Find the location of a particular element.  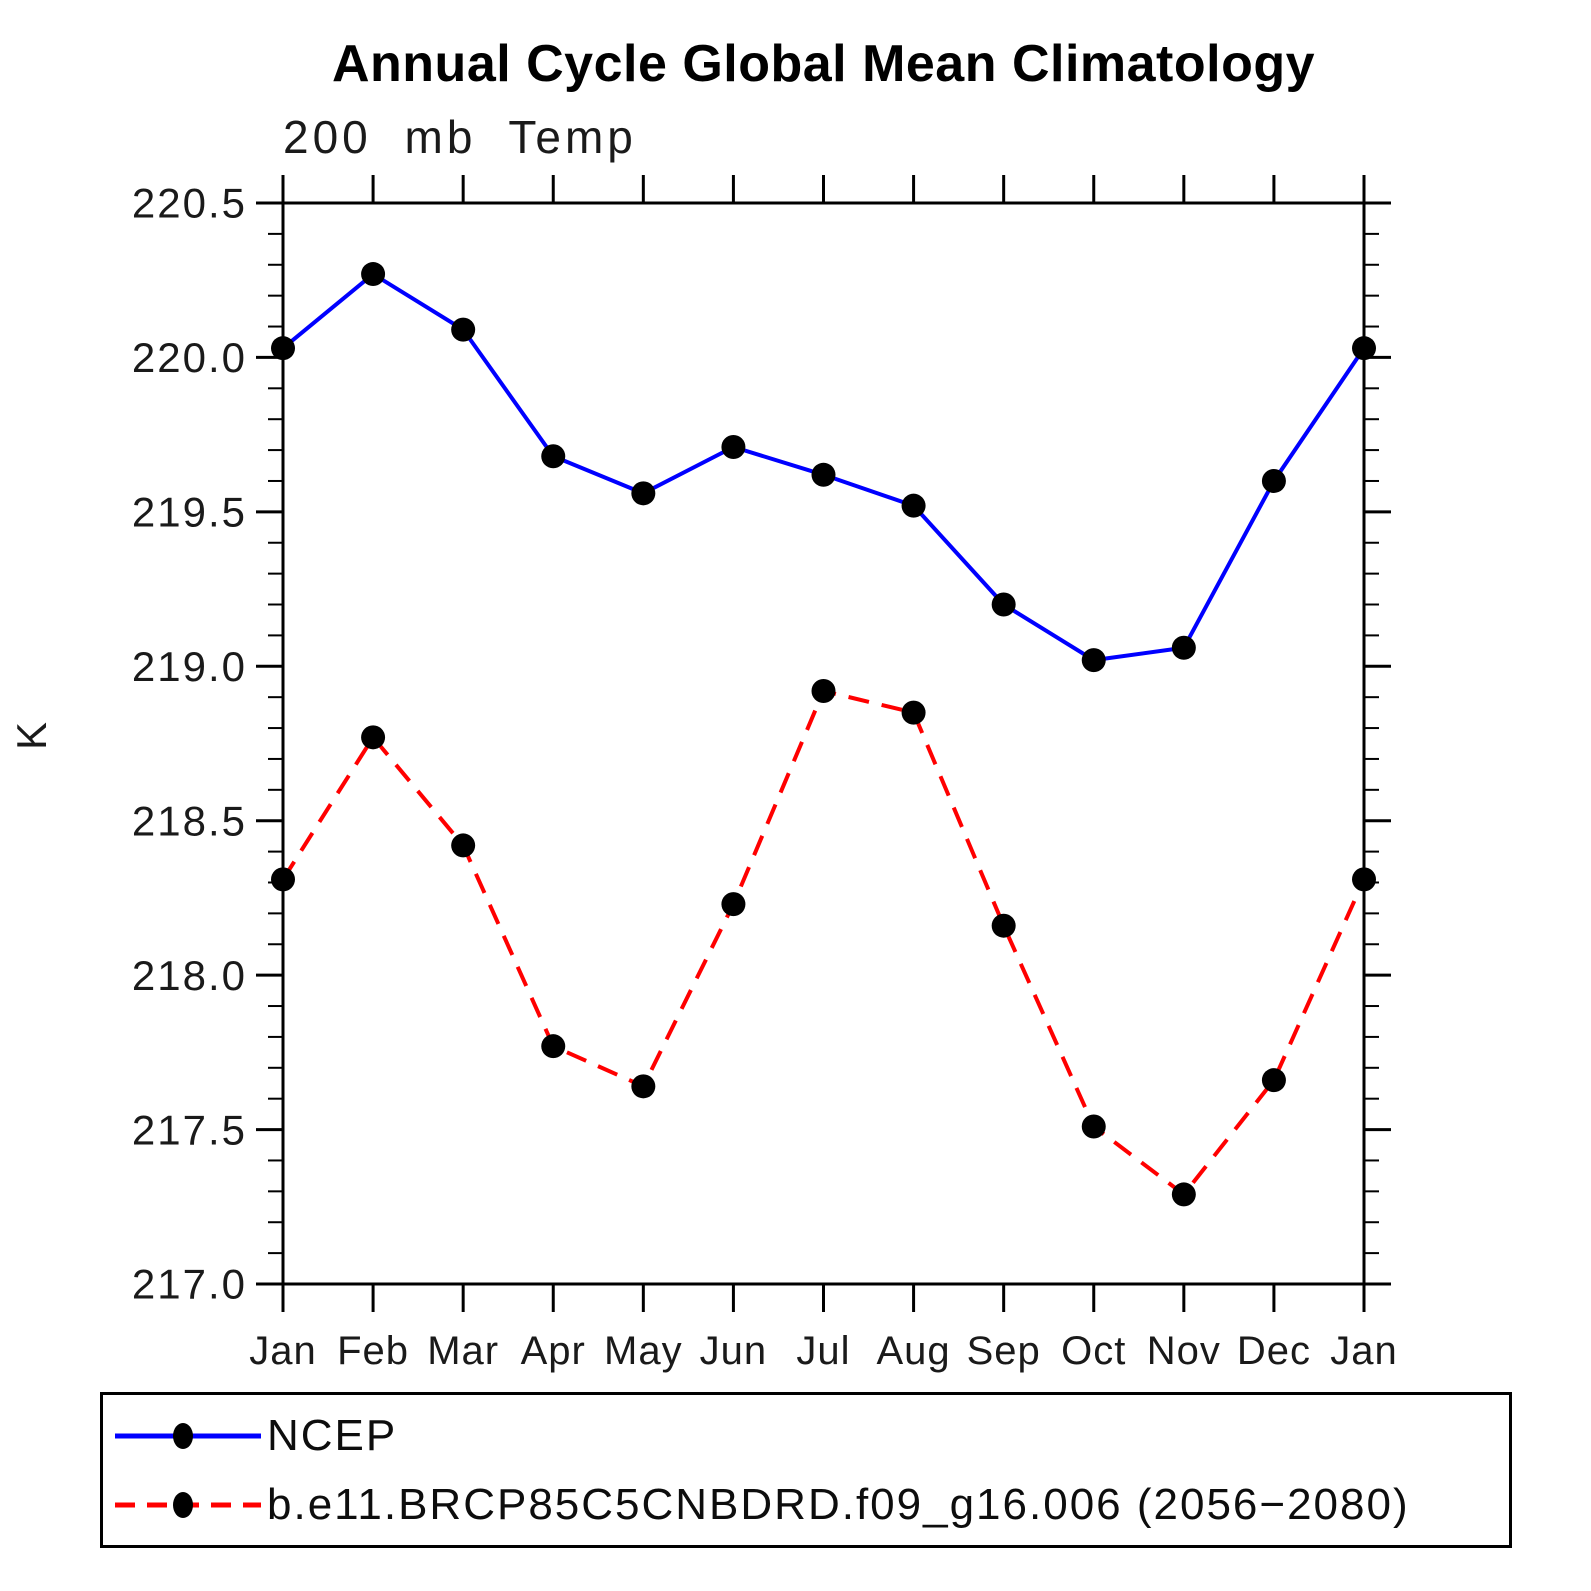

x-tick-label: Oct is located at coordinates (1093, 1351).